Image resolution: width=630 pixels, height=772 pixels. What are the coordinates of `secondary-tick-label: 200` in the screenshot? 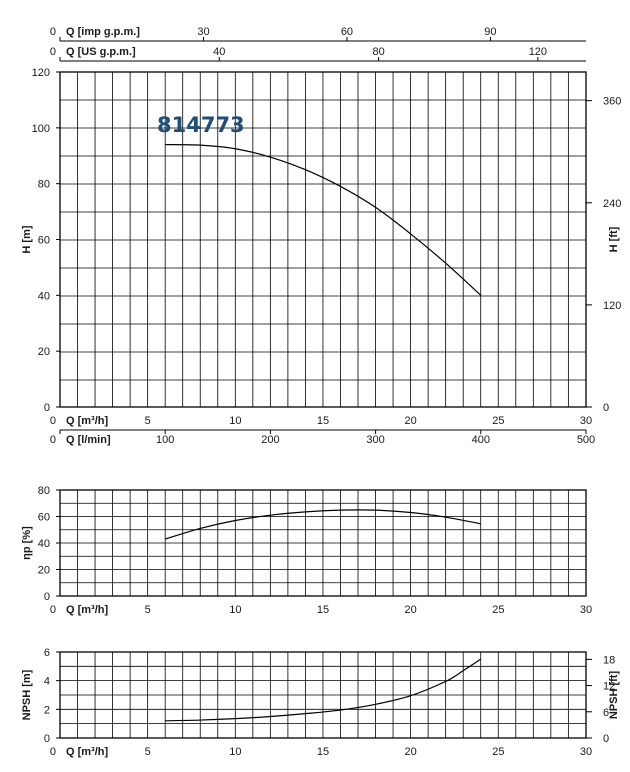 It's located at (270, 440).